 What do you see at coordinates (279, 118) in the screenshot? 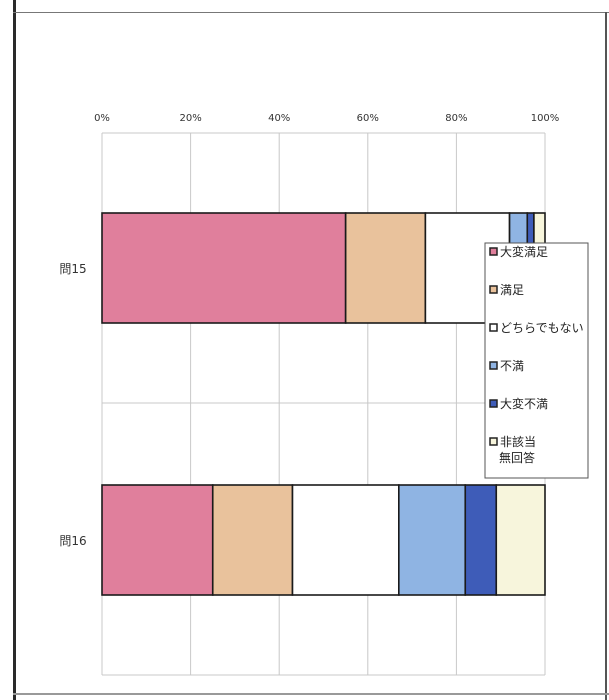
I see `x-tick-label: 40%` at bounding box center [279, 118].